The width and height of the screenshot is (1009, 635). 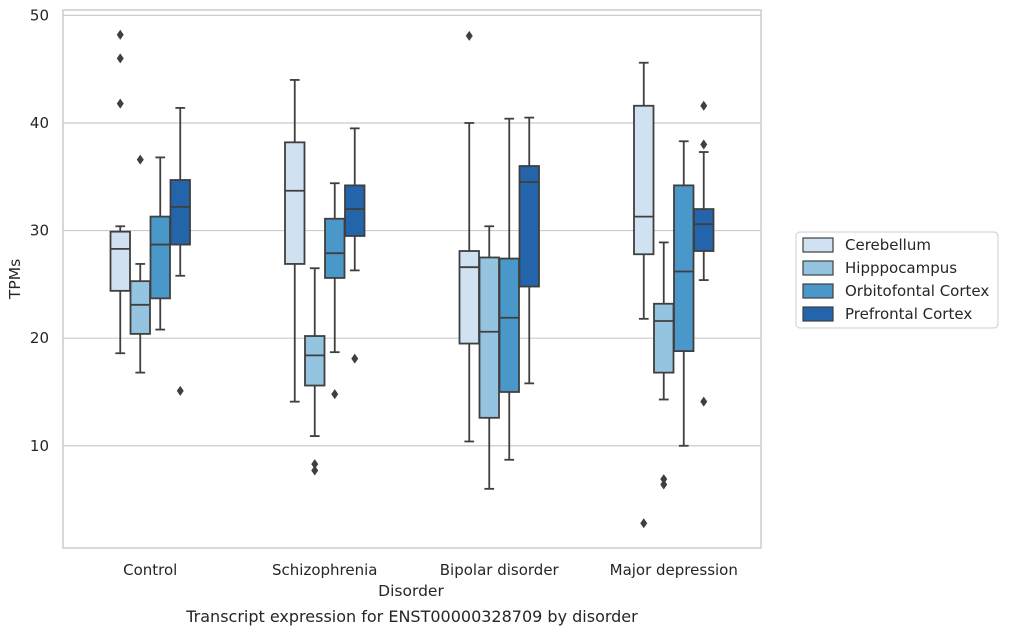 What do you see at coordinates (39, 338) in the screenshot?
I see `y-tick-label: 20` at bounding box center [39, 338].